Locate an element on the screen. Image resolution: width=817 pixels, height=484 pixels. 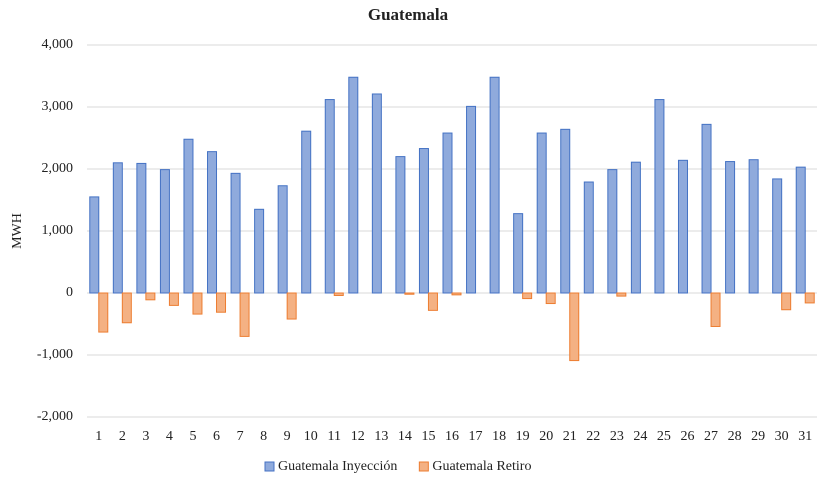
x-tick-label: 9 is located at coordinates (287, 436).